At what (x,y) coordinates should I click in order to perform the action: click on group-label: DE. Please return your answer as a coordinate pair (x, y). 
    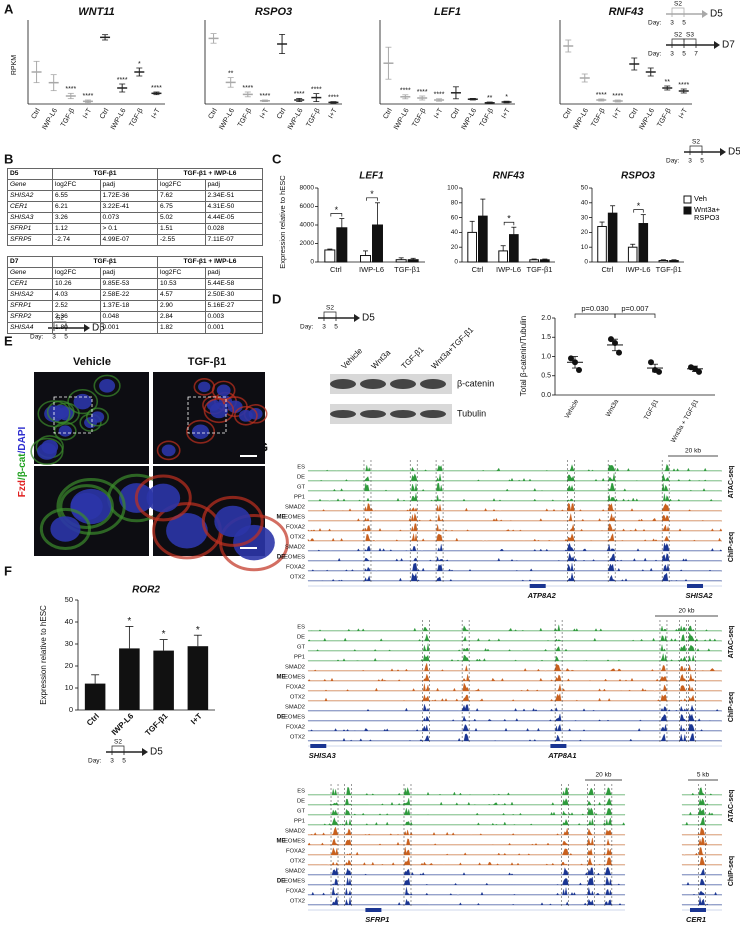
    Looking at the image, I should click on (281, 882).